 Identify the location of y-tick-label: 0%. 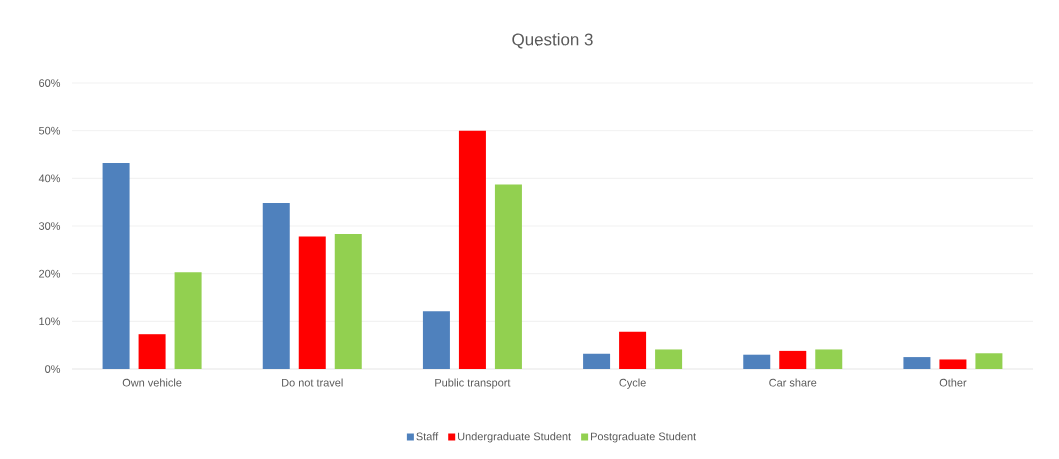
(53, 369).